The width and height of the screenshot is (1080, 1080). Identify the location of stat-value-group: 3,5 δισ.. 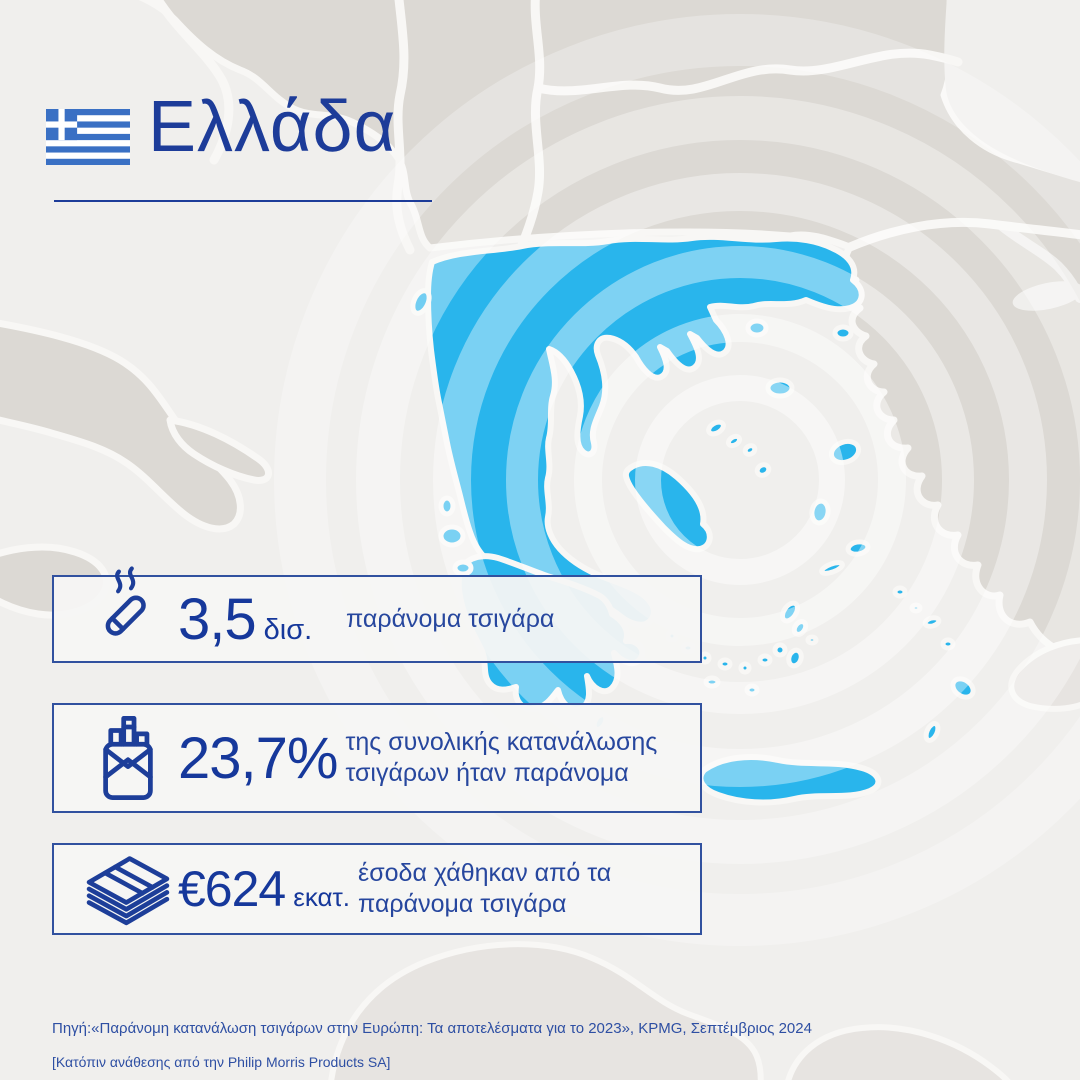
(249, 619).